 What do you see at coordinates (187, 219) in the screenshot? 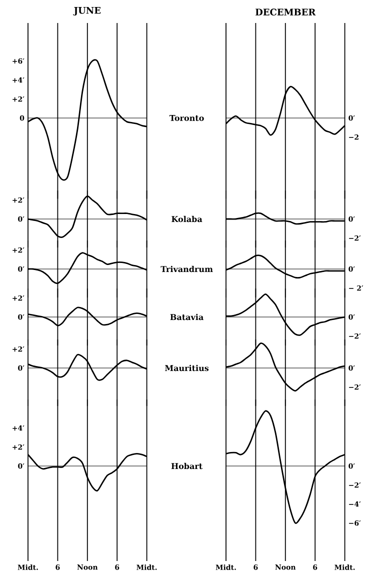
I see `text: Kolaba` at bounding box center [187, 219].